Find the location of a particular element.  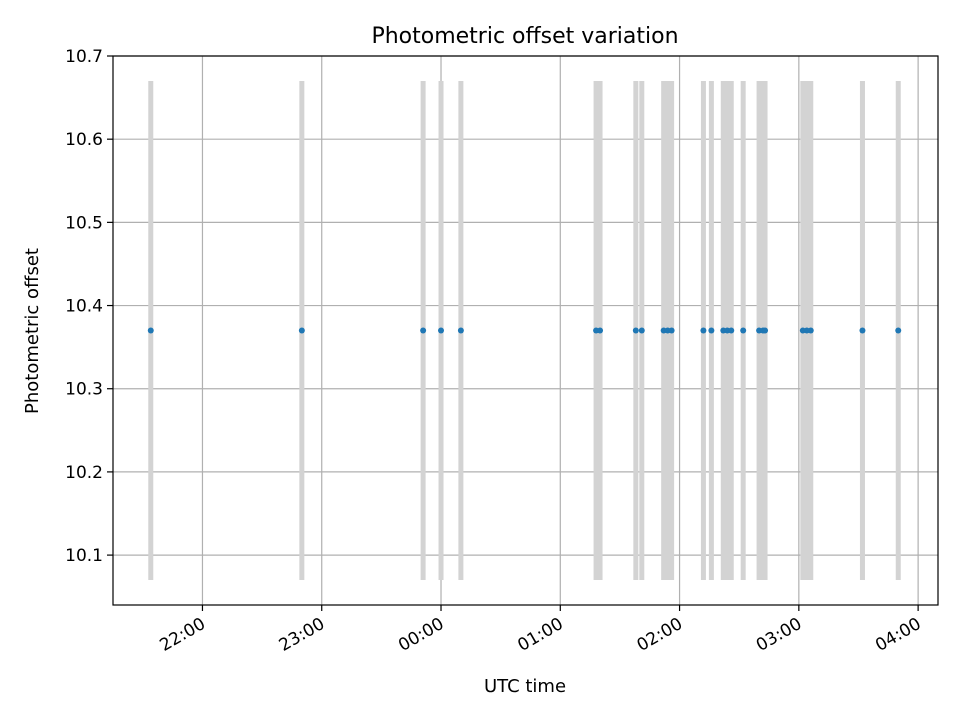

x-tick-label: 00:00 is located at coordinates (421, 635).